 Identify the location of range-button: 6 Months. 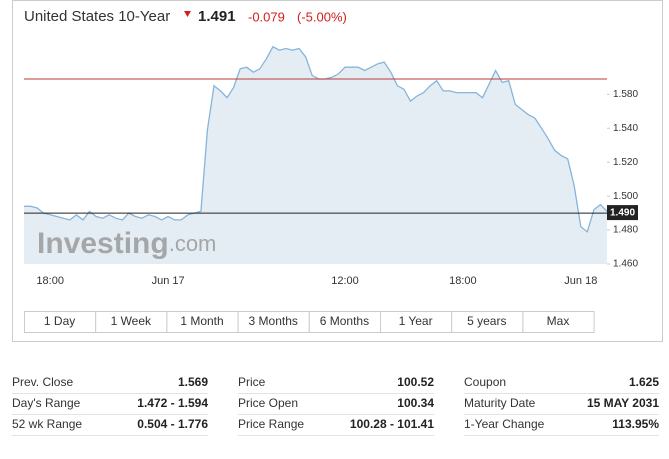
(344, 322).